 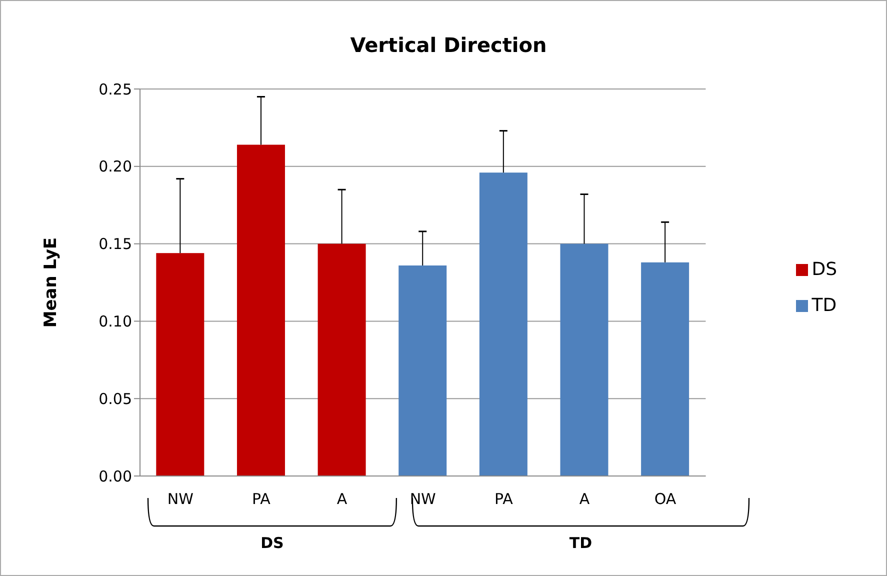 What do you see at coordinates (115, 321) in the screenshot?
I see `y-tick-label: 0.10` at bounding box center [115, 321].